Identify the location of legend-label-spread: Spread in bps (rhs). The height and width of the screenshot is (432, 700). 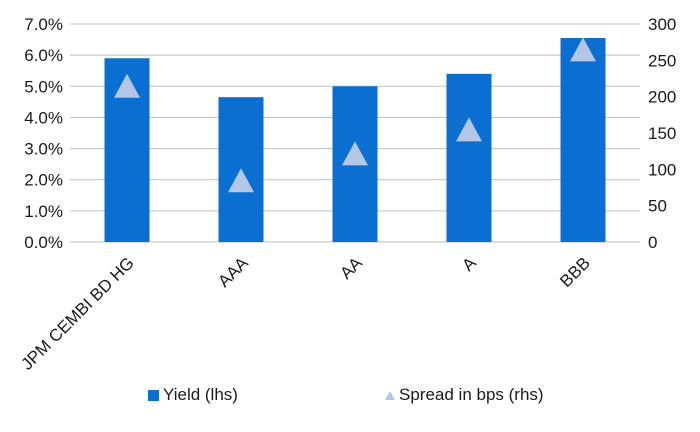
(471, 394).